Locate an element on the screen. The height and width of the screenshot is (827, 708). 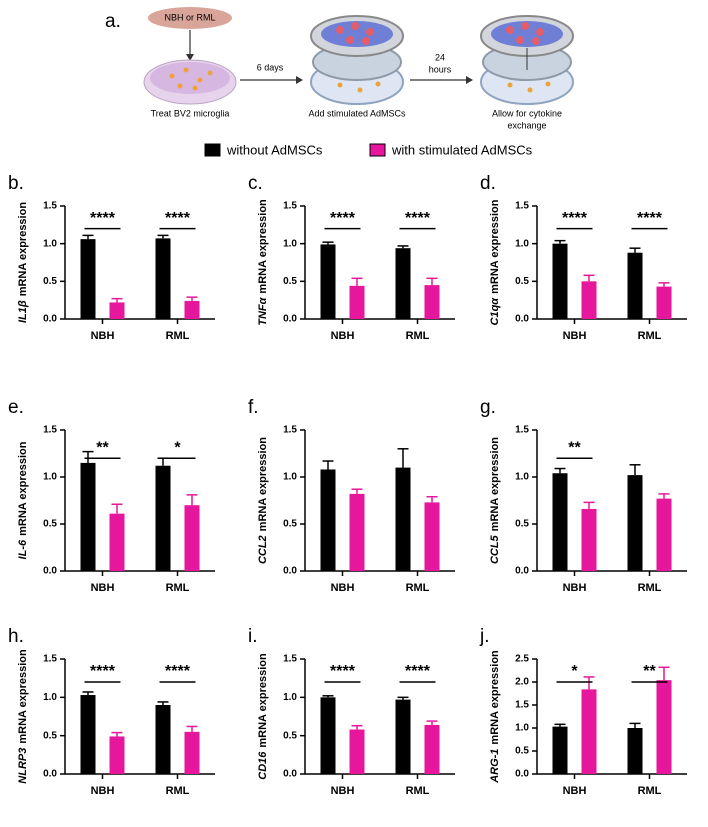
y-axis-title: ARG-1 mRNA expression is located at coordinates (495, 717).